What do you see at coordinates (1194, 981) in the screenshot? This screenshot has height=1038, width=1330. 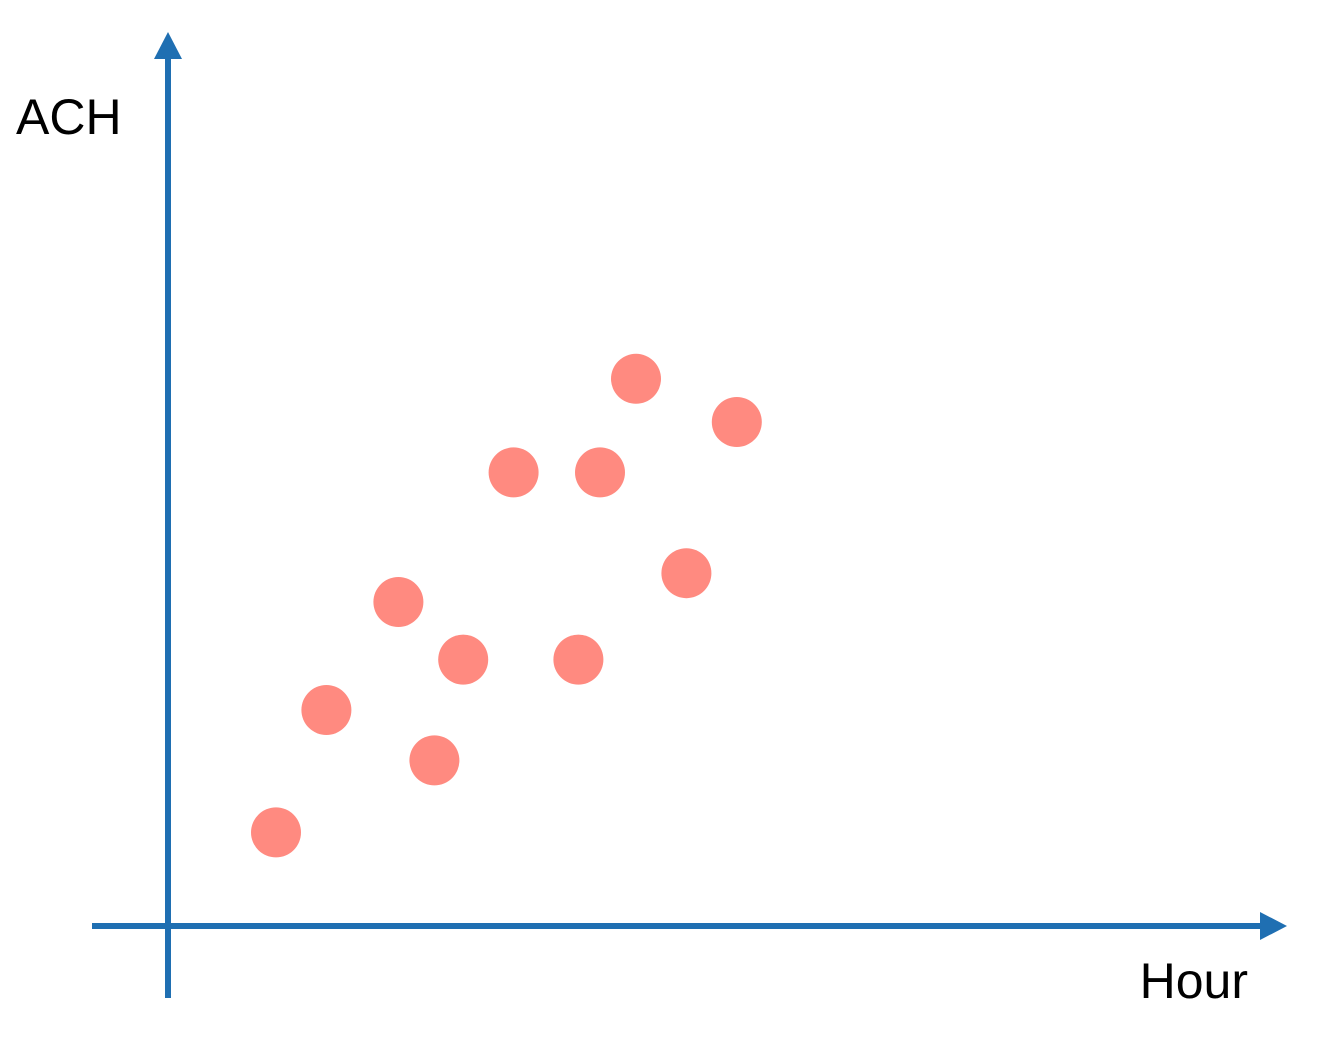 I see `x-axis-label: Hour` at bounding box center [1194, 981].